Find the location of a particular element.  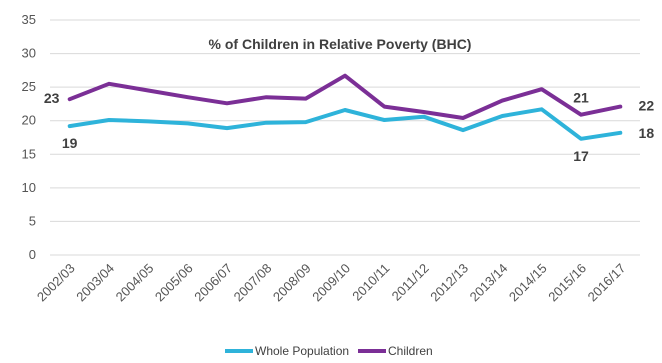

y-tick-label: 20 is located at coordinates (29, 120).